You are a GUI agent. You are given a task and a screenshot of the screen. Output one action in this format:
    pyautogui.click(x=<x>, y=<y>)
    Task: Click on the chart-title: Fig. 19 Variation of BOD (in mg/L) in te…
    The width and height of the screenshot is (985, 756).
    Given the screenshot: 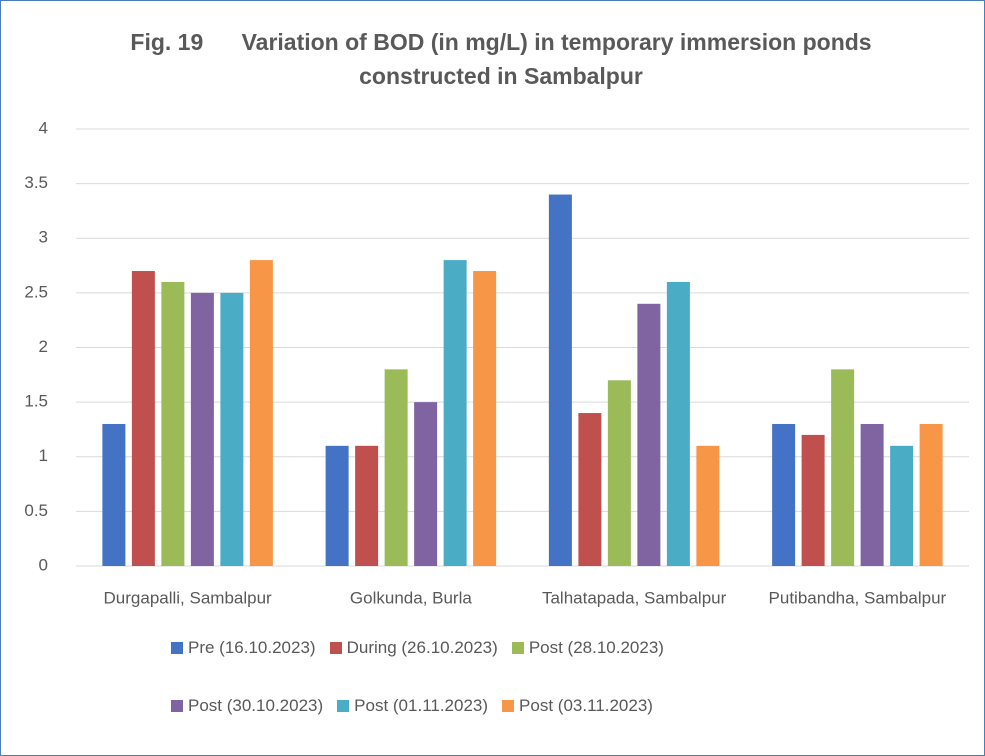 What is the action you would take?
    pyautogui.click(x=504, y=59)
    